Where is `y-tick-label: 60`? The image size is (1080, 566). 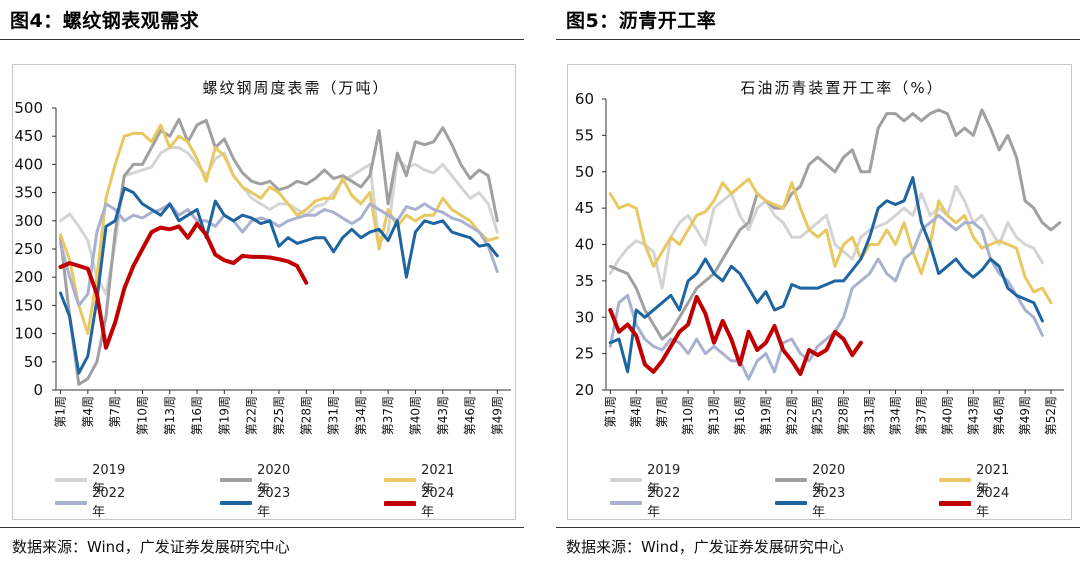
y-tick-label: 60 is located at coordinates (584, 99).